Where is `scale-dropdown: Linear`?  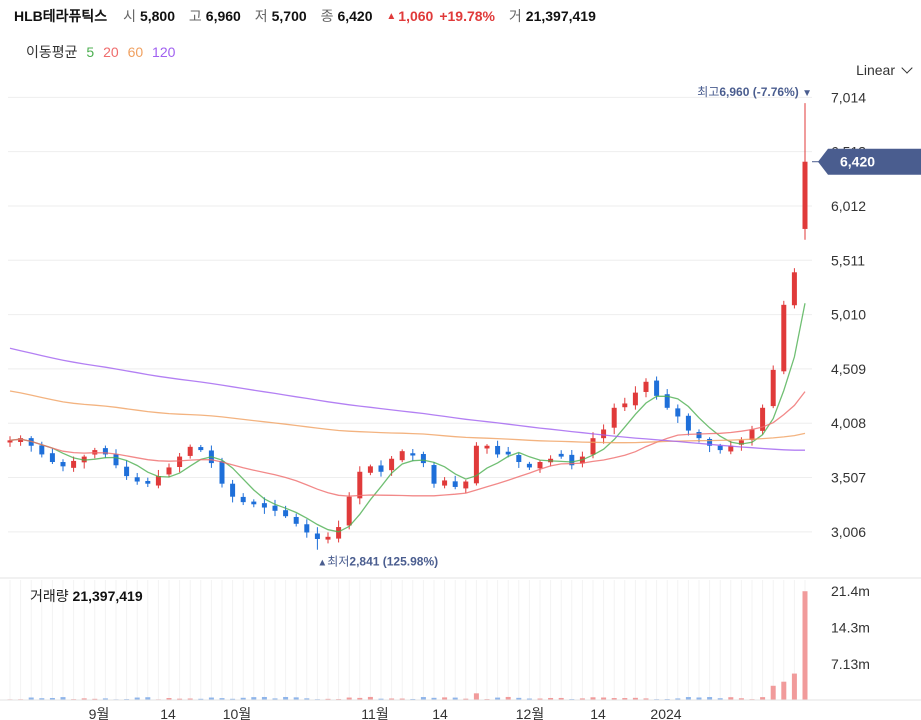
scale-dropdown: Linear is located at coordinates (884, 70).